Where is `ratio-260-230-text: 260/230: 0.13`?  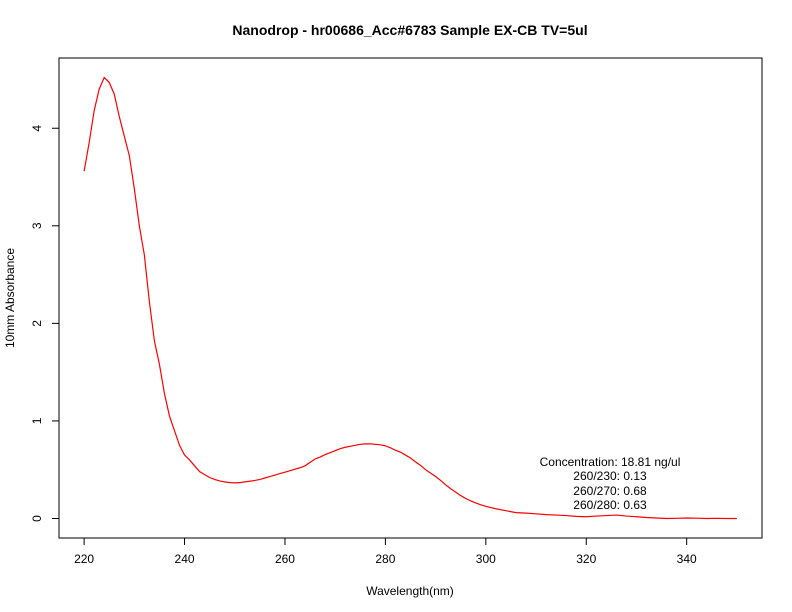 ratio-260-230-text: 260/230: 0.13 is located at coordinates (610, 476).